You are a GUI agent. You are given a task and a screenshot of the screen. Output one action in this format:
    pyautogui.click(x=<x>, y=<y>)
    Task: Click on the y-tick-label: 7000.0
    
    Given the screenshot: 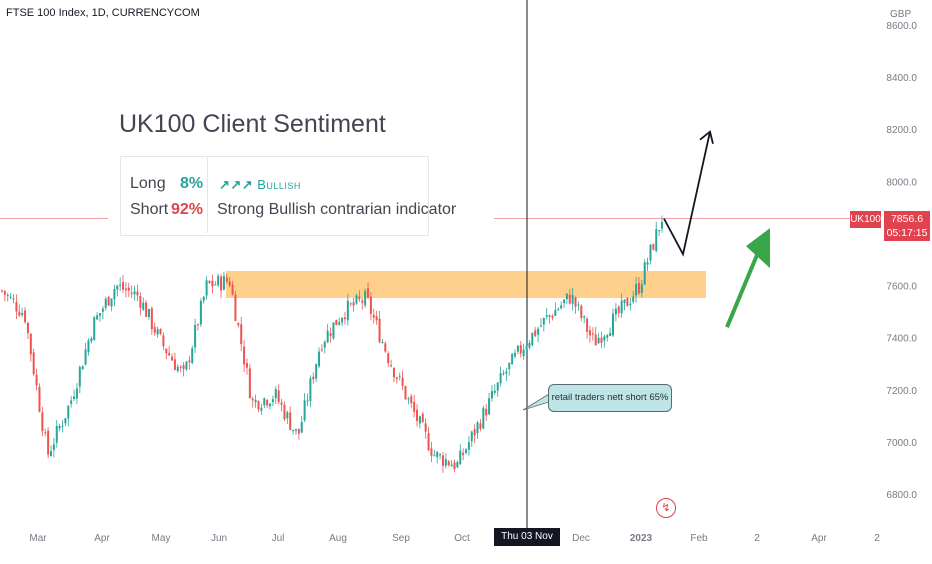 What is the action you would take?
    pyautogui.click(x=901, y=443)
    